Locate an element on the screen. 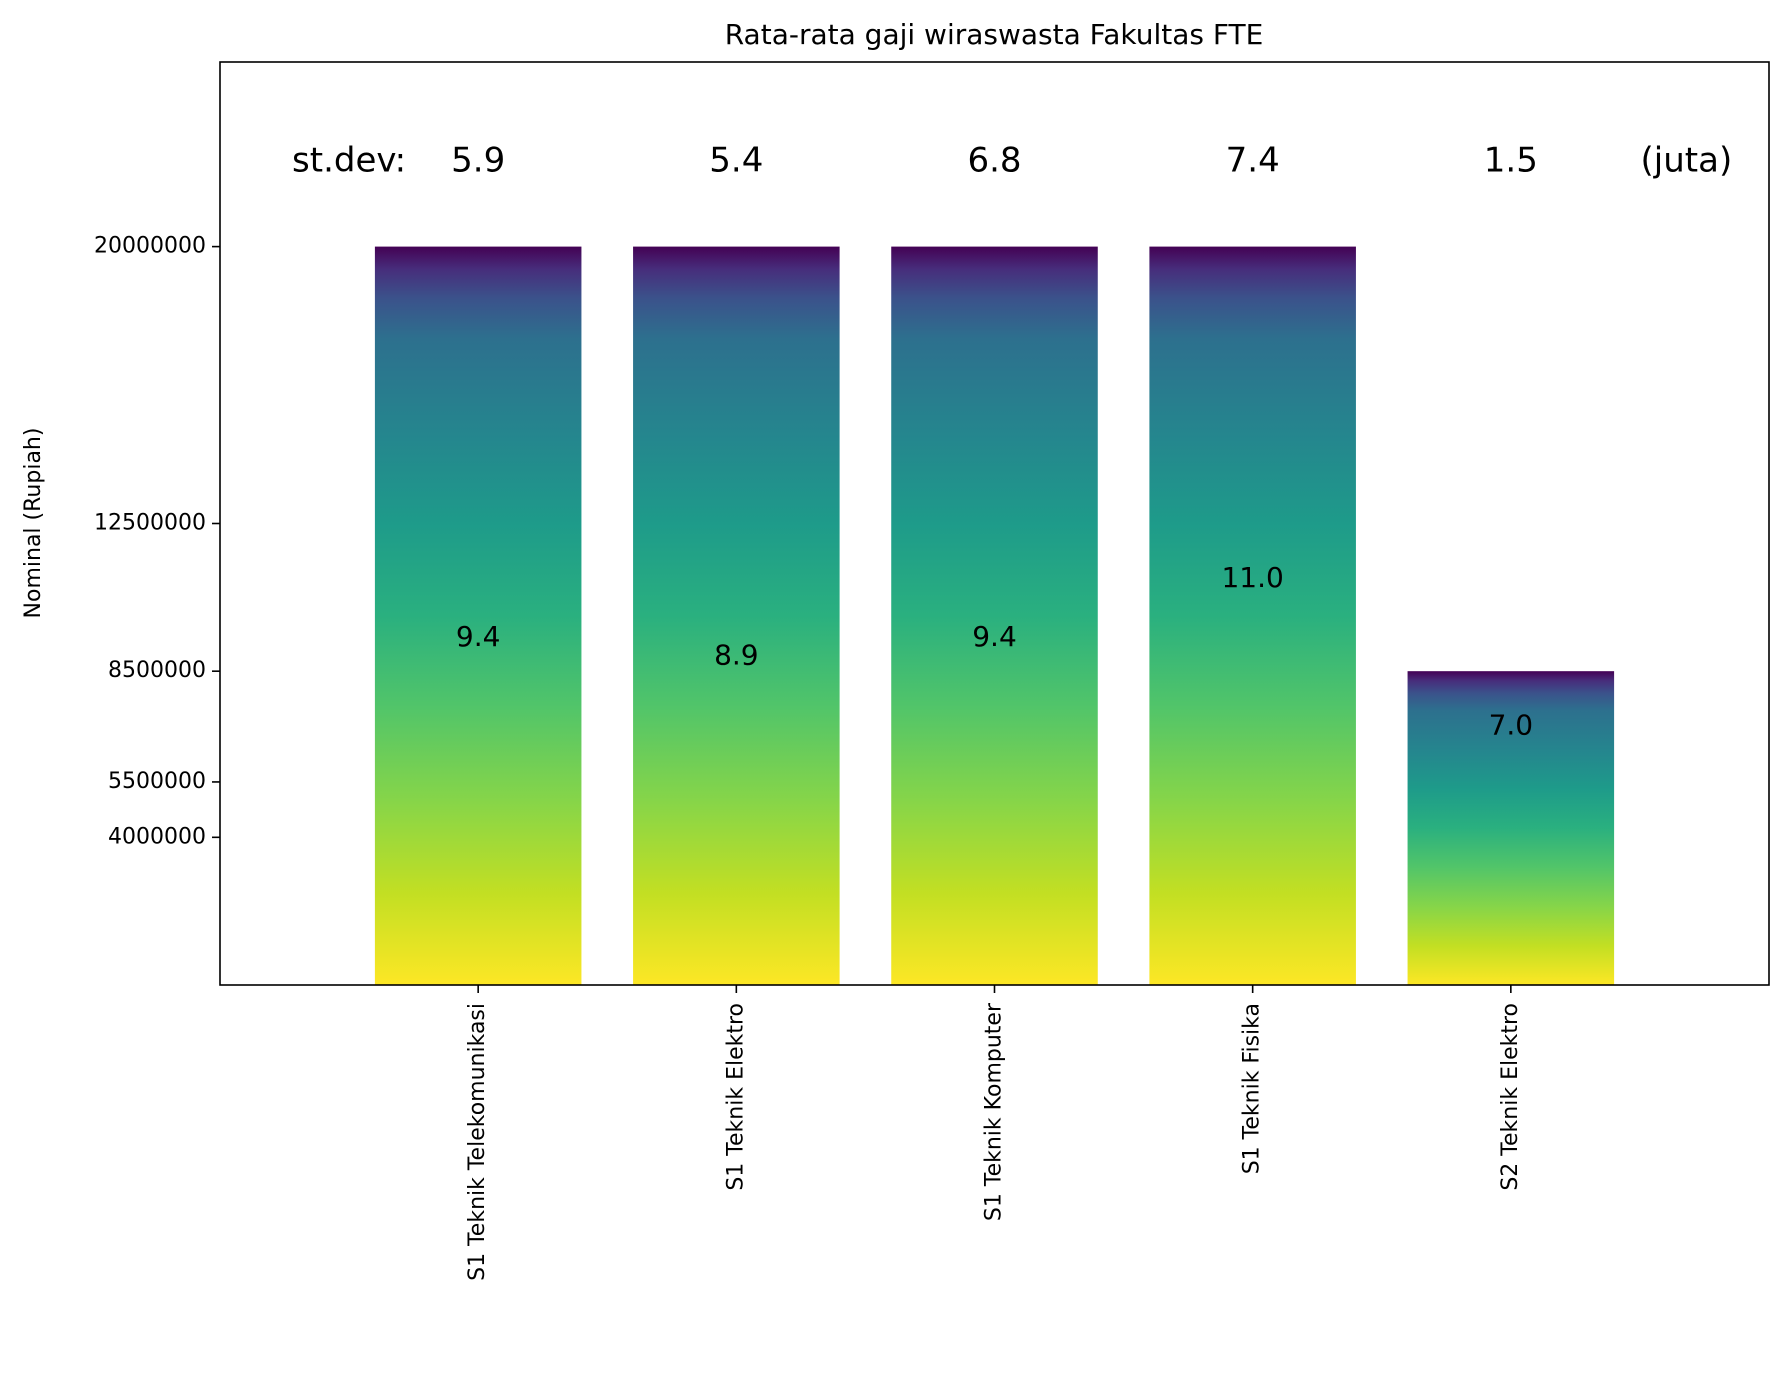  stdev-value: 1.5 is located at coordinates (1511, 161).